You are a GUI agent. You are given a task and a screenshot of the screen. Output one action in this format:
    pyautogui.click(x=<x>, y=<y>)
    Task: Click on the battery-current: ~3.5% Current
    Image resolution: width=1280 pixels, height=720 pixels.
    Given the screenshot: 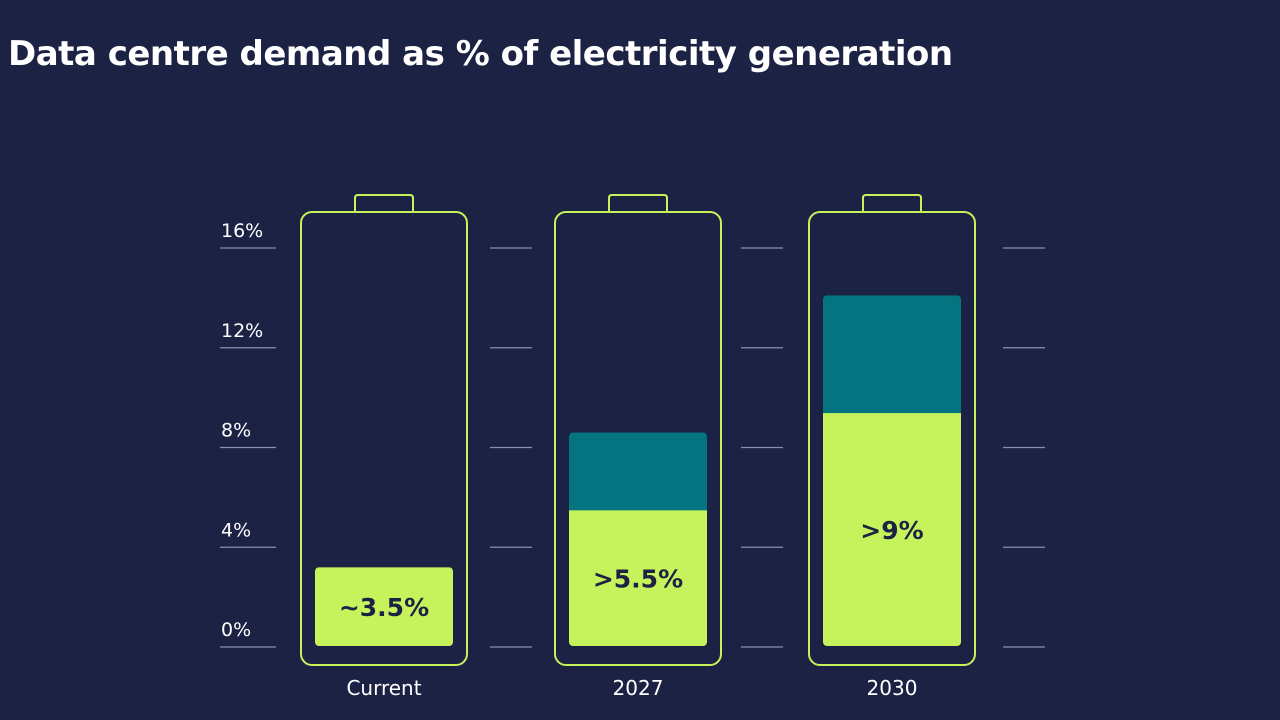 What is the action you would take?
    pyautogui.click(x=384, y=447)
    